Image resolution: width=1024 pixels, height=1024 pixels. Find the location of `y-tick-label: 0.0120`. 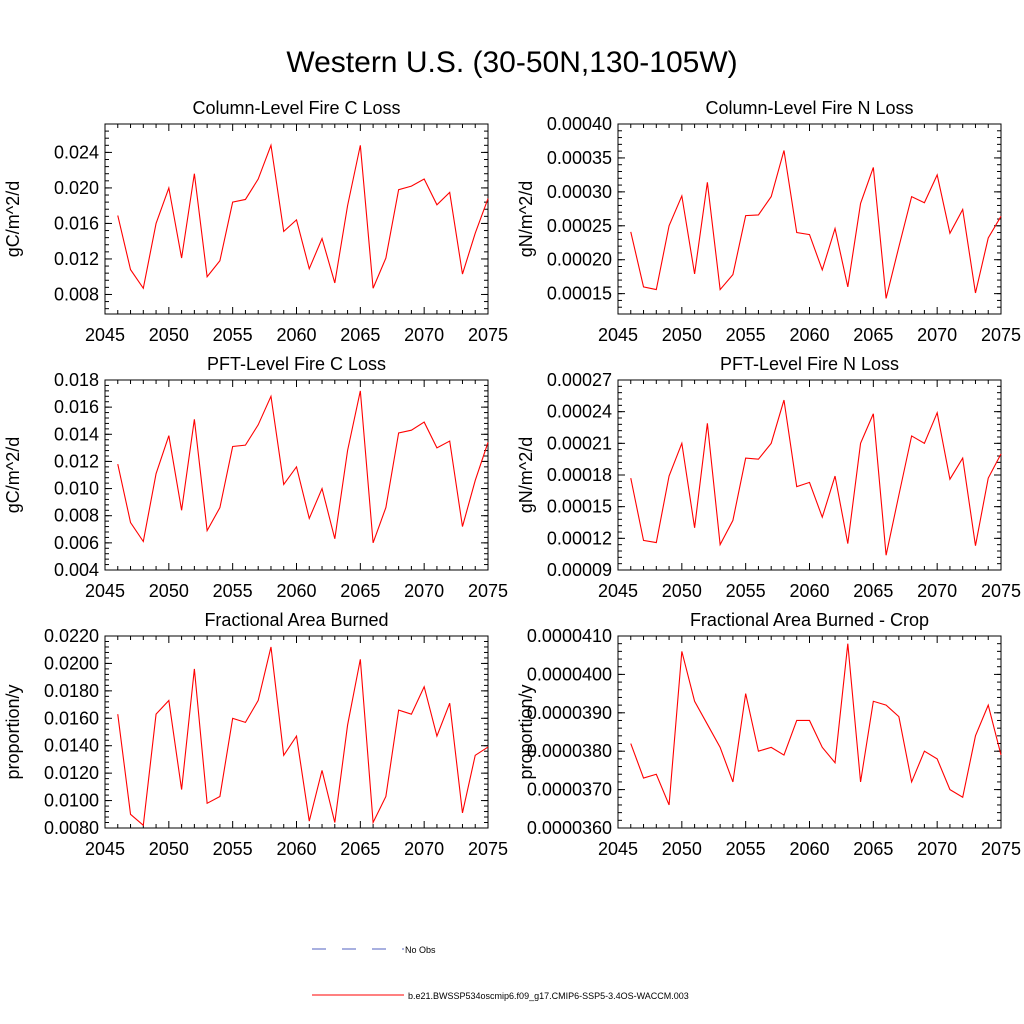

y-tick-label: 0.0120 is located at coordinates (71, 773).